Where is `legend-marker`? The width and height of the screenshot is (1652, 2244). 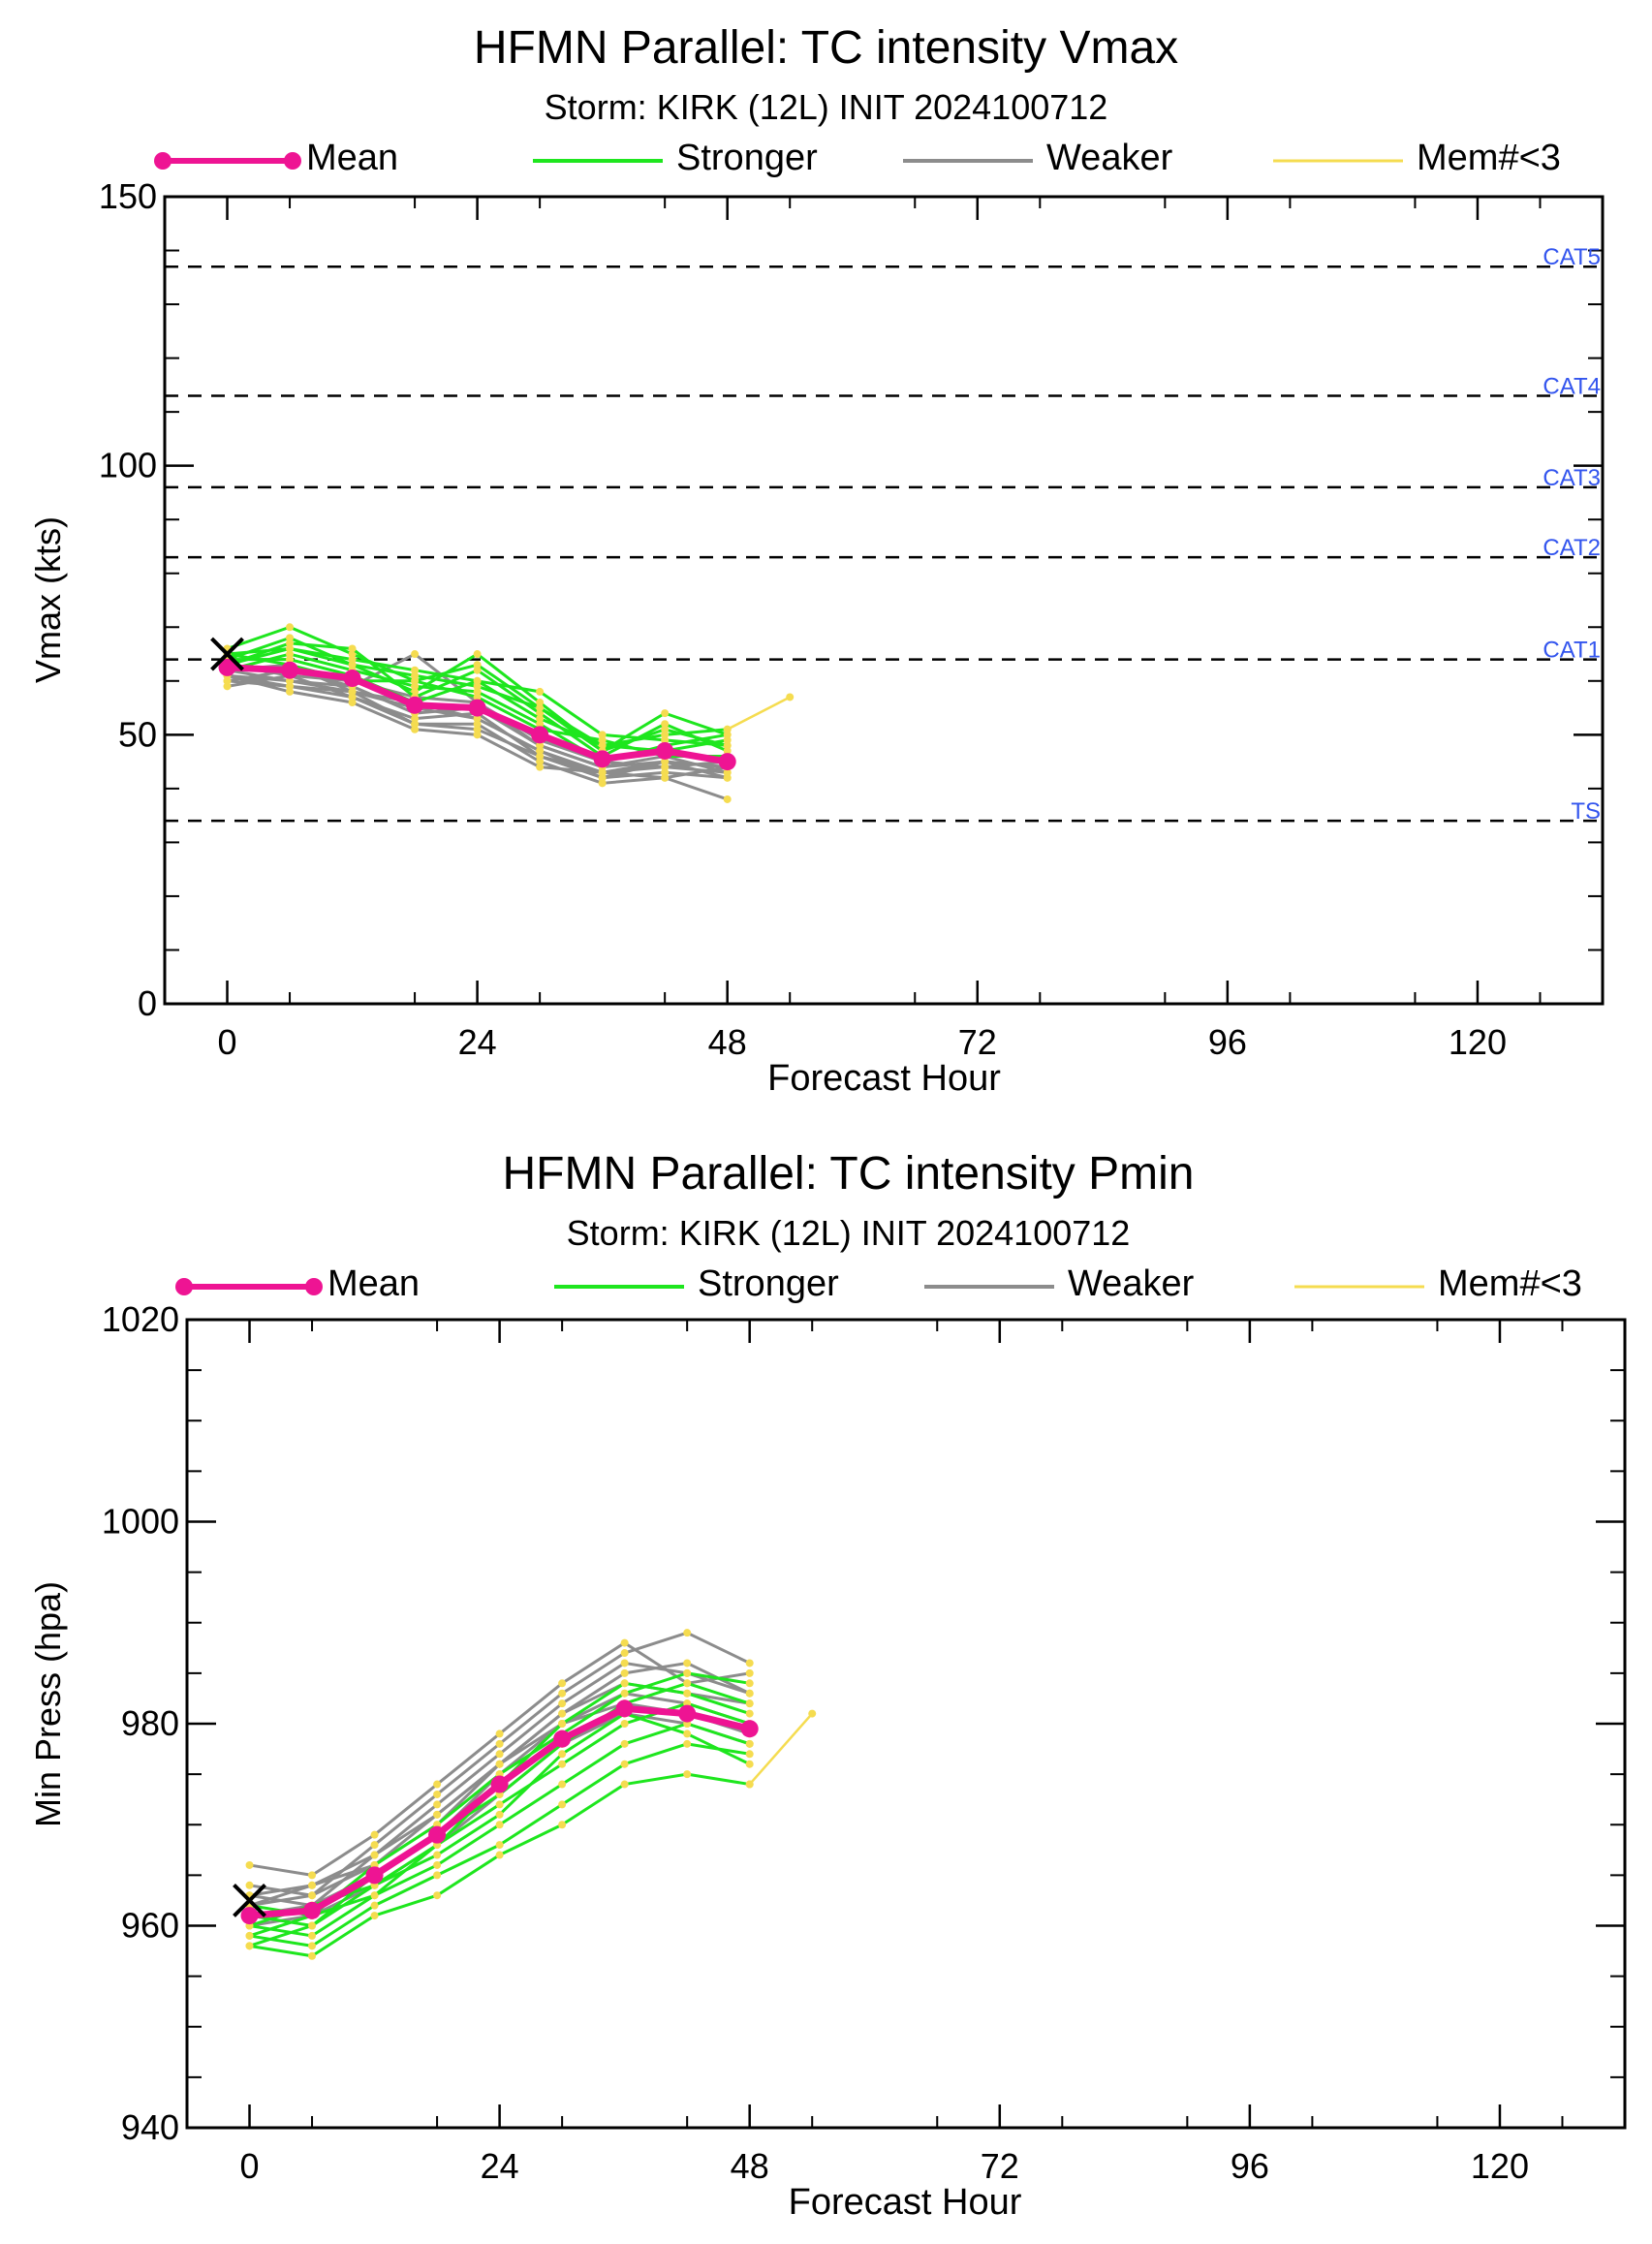
legend-marker is located at coordinates (184, 1286).